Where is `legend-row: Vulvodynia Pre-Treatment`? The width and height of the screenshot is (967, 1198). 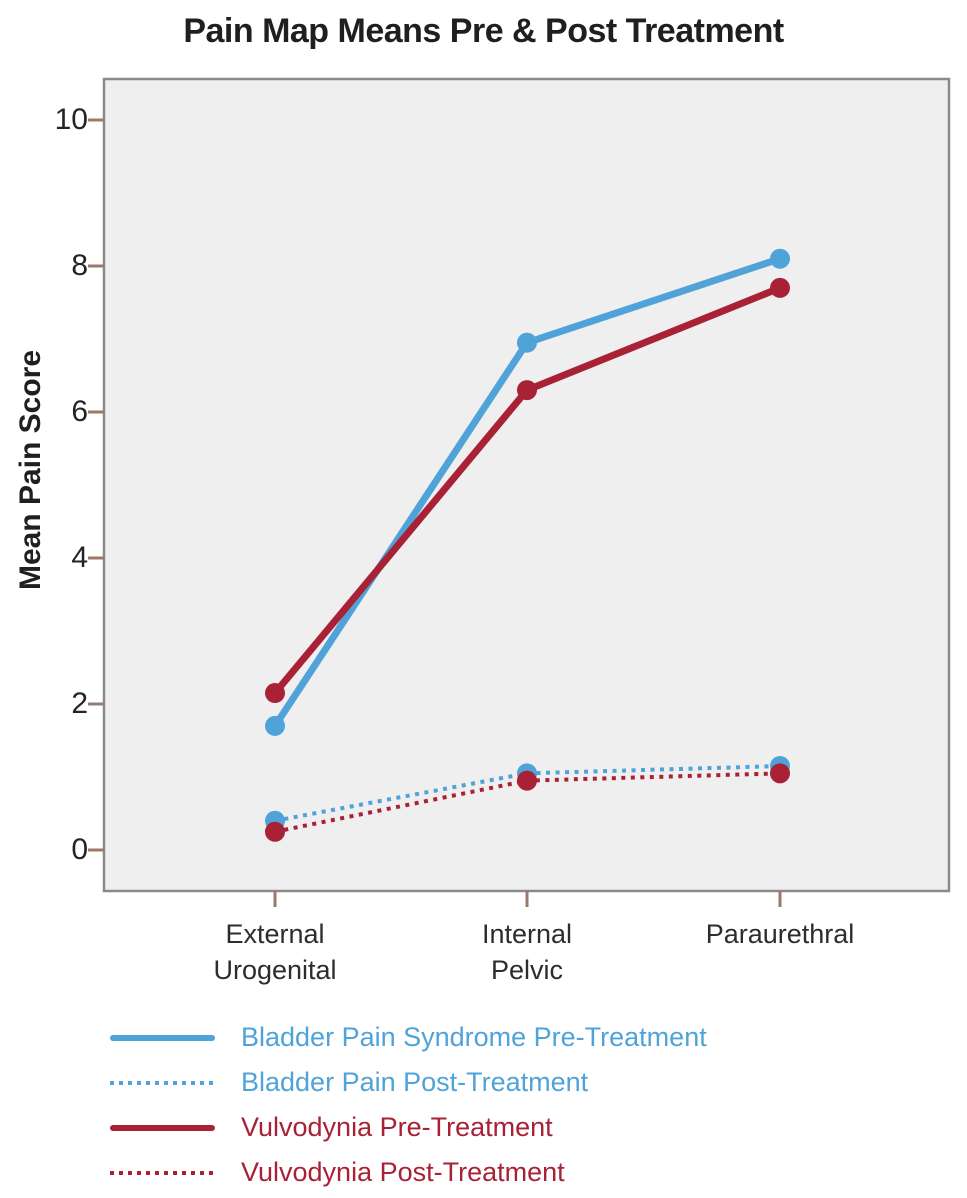
legend-row: Vulvodynia Pre-Treatment is located at coordinates (460, 1127).